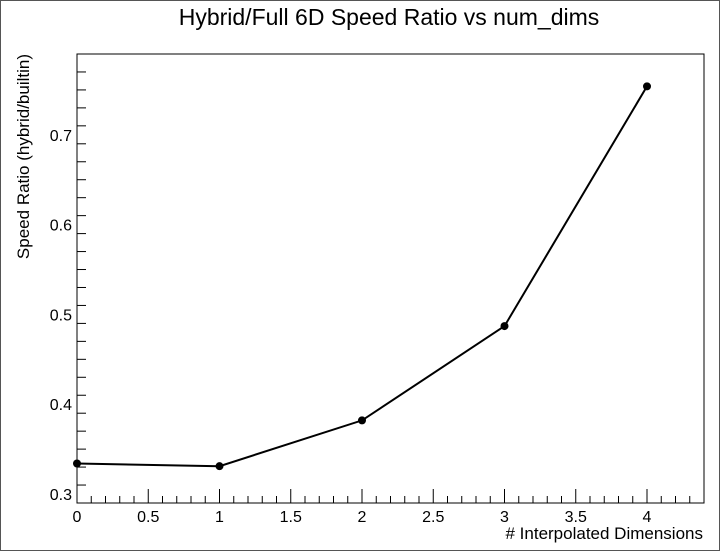  I want to click on x-tick-label: 3, so click(504, 517).